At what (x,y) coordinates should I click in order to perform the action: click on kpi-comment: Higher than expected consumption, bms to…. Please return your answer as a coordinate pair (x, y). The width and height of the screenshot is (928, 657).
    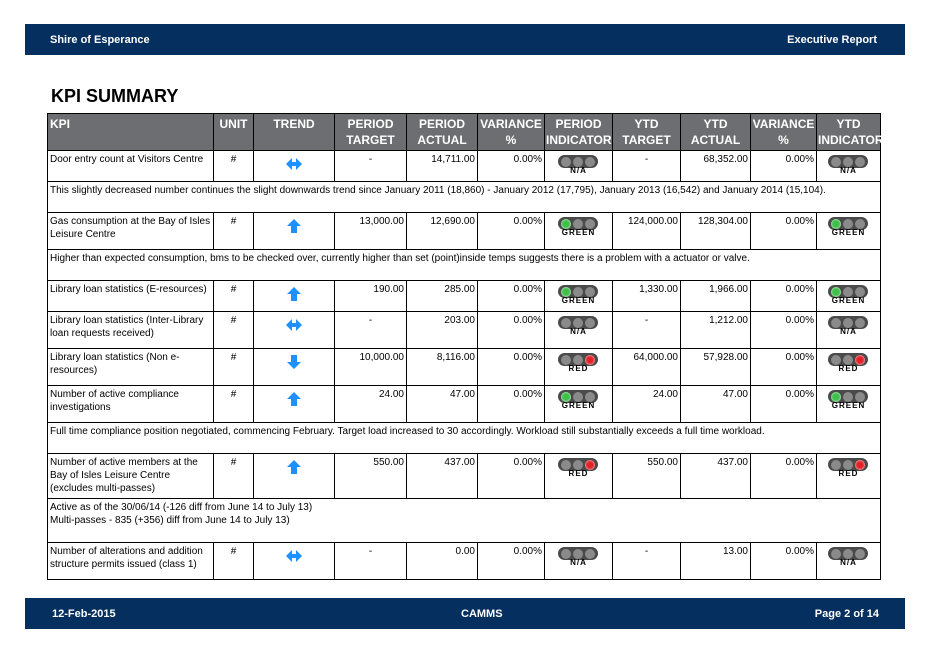
    Looking at the image, I should click on (464, 265).